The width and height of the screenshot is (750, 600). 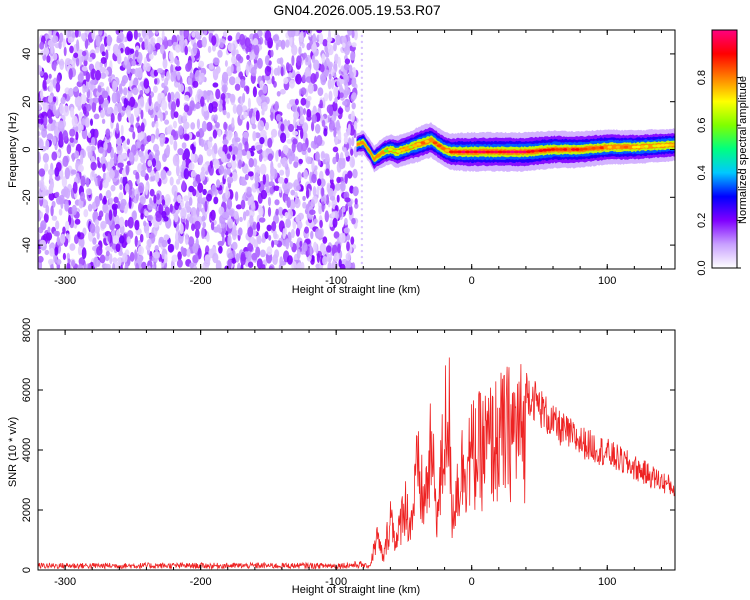 I want to click on noise-edge-dot, so click(x=362, y=54).